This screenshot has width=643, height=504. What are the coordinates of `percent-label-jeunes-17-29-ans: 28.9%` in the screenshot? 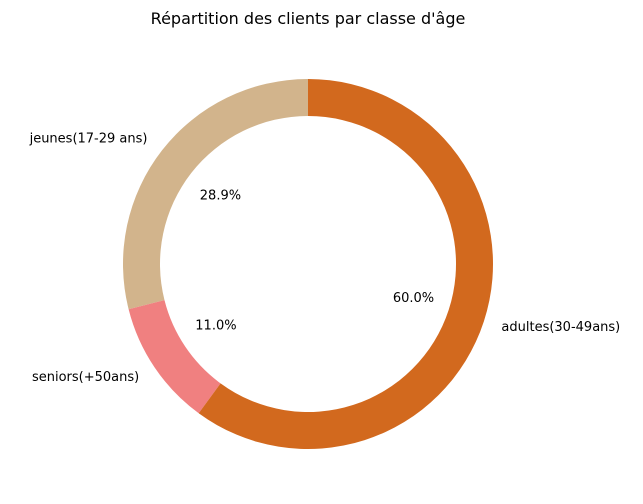 It's located at (220, 195).